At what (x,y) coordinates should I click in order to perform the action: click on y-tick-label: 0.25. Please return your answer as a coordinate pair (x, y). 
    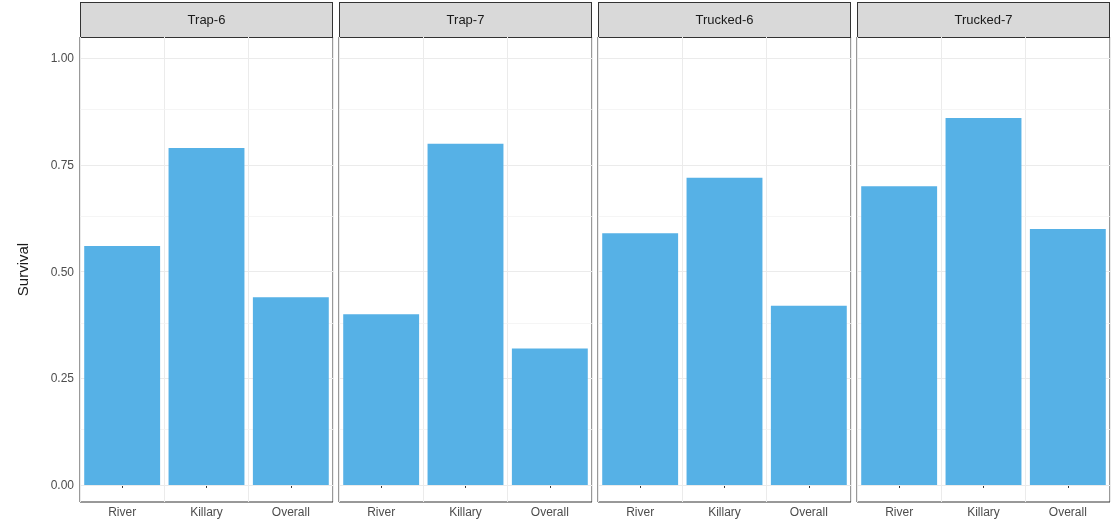
    Looking at the image, I should click on (62, 378).